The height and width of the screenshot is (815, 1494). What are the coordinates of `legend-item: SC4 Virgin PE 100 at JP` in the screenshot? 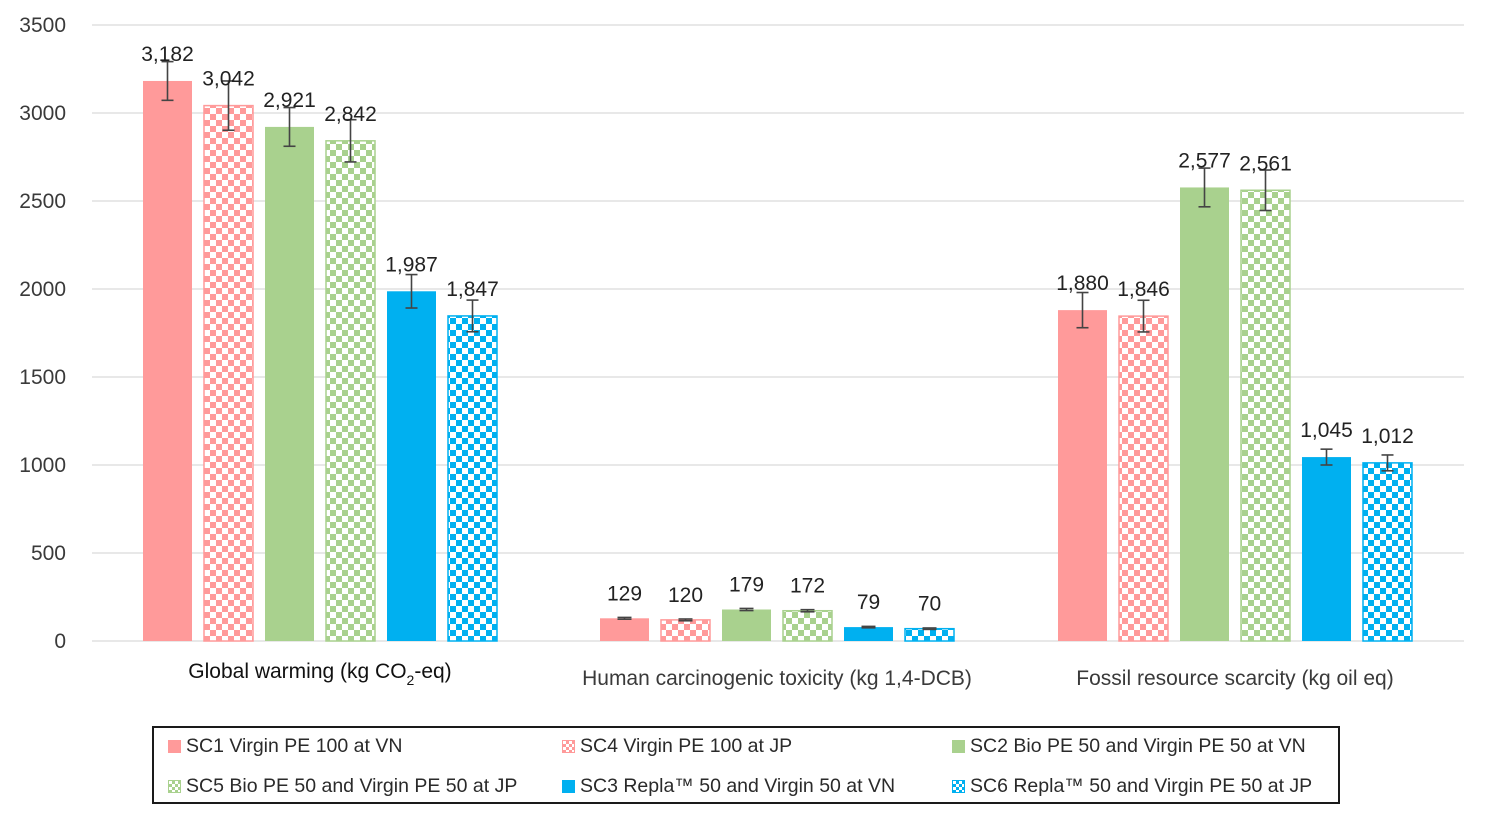 It's located at (677, 746).